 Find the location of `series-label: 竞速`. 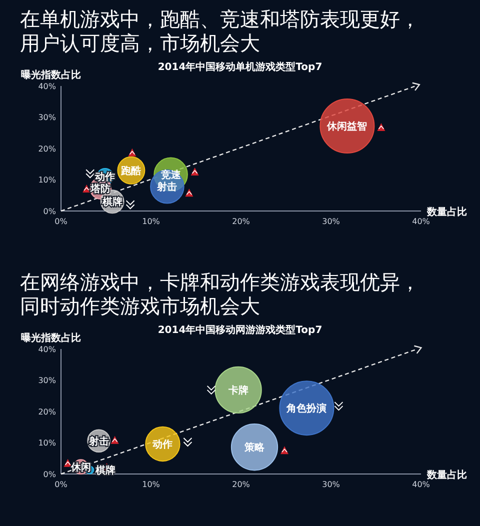

series-label: 竞速 is located at coordinates (171, 174).